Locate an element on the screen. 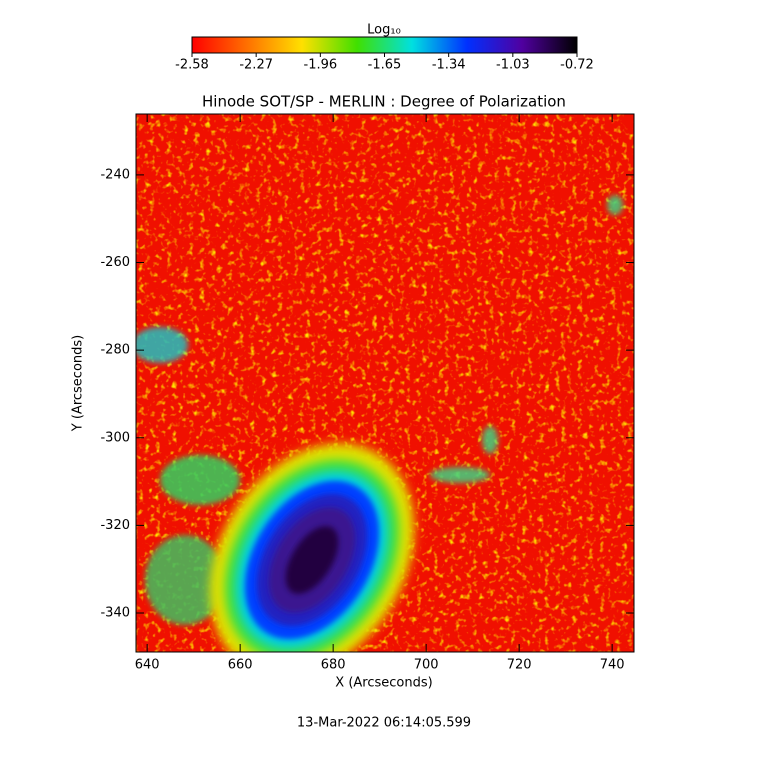 The image size is (768, 768). colorbar-tick-label: -2.27 is located at coordinates (256, 65).